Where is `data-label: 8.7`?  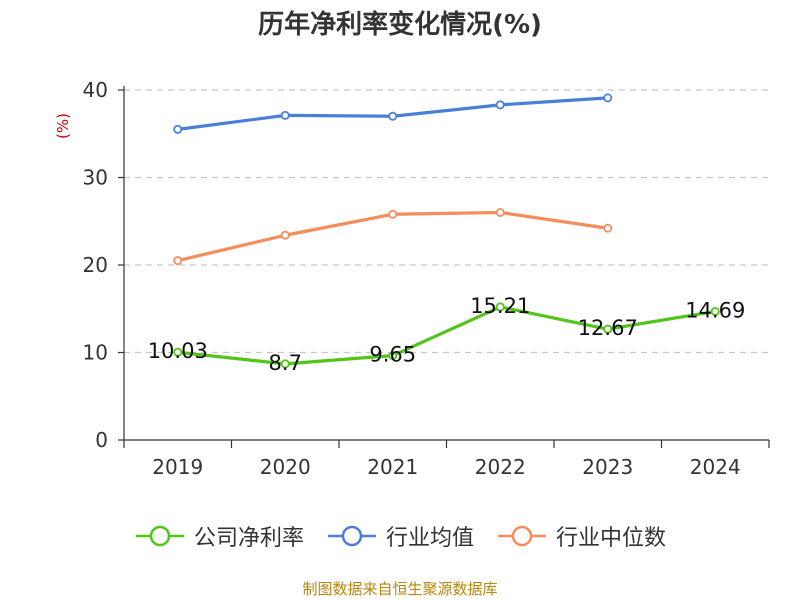
data-label: 8.7 is located at coordinates (285, 363).